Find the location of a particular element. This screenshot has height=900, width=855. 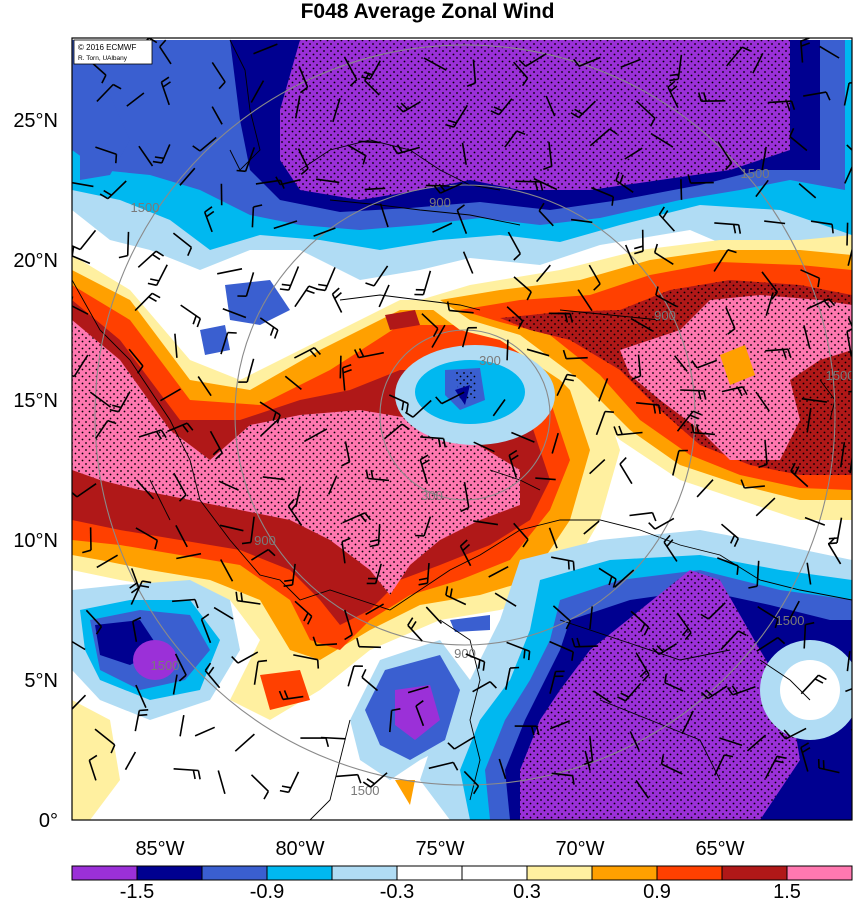

lon-tick-label: 80°W is located at coordinates (299, 849).